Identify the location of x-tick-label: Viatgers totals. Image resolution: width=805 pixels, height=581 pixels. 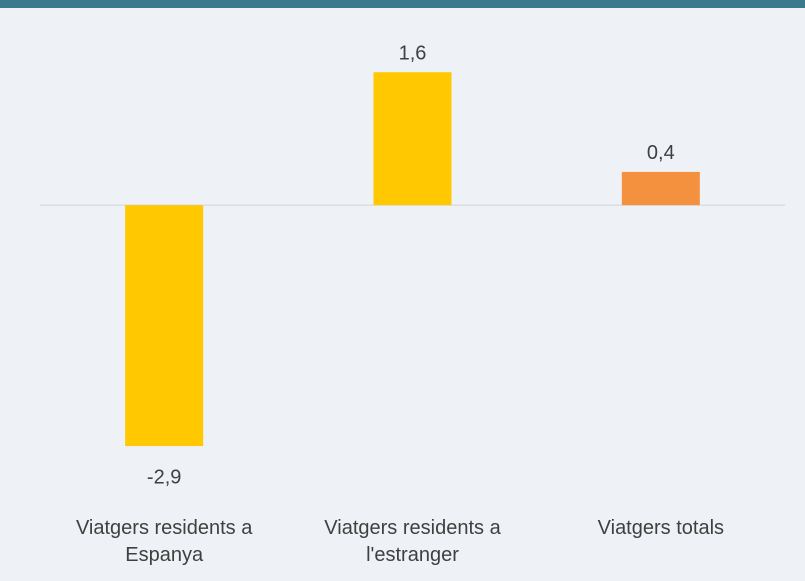
(661, 528).